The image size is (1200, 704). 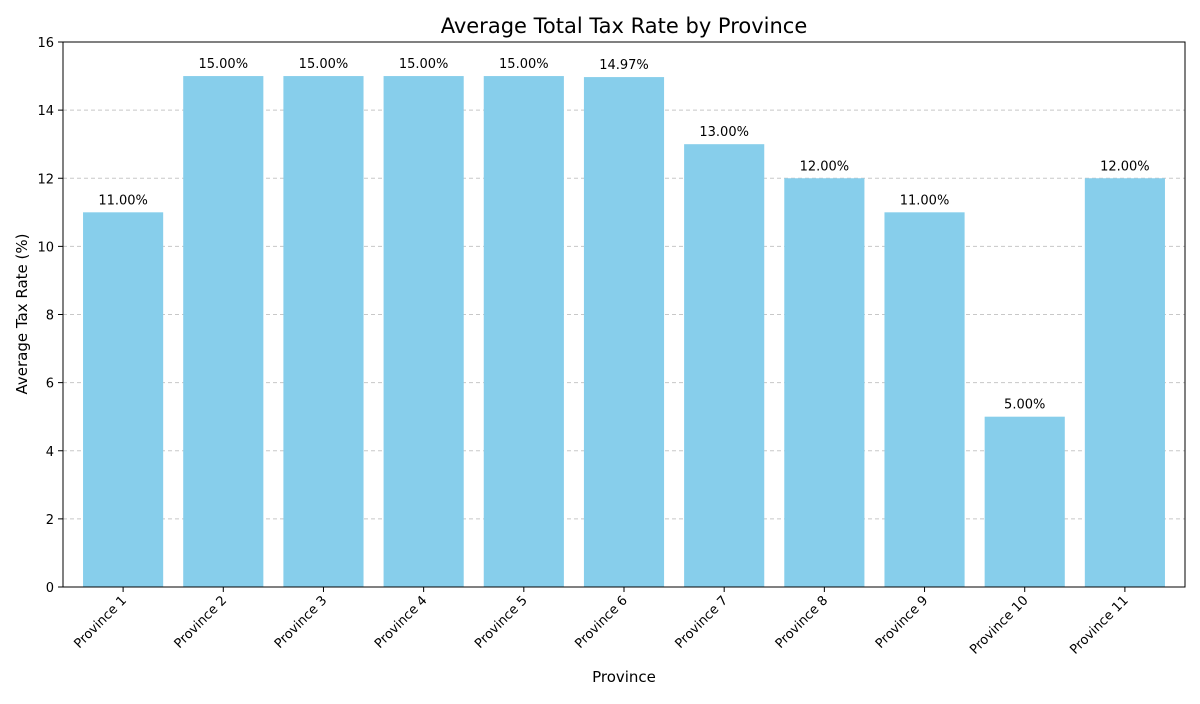 I want to click on x-tick-label: Province 5, so click(x=501, y=622).